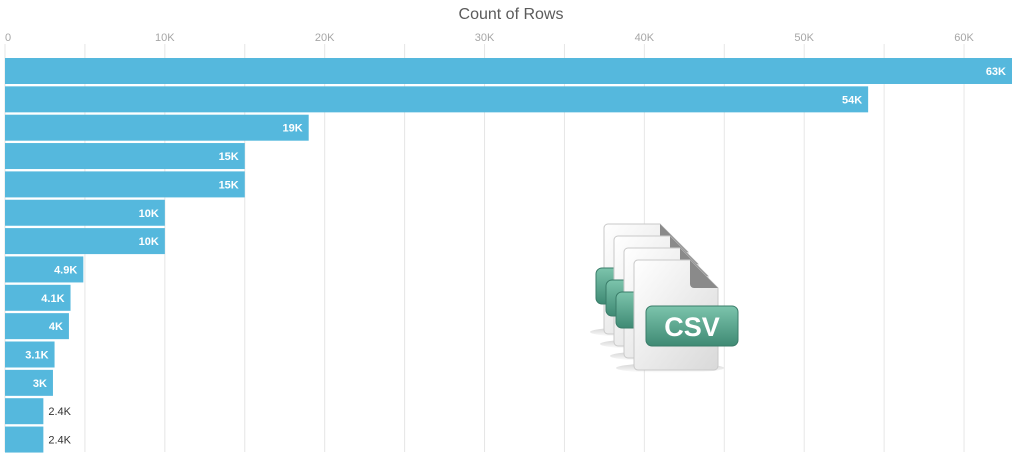  I want to click on x-tick-label: 20K, so click(325, 38).